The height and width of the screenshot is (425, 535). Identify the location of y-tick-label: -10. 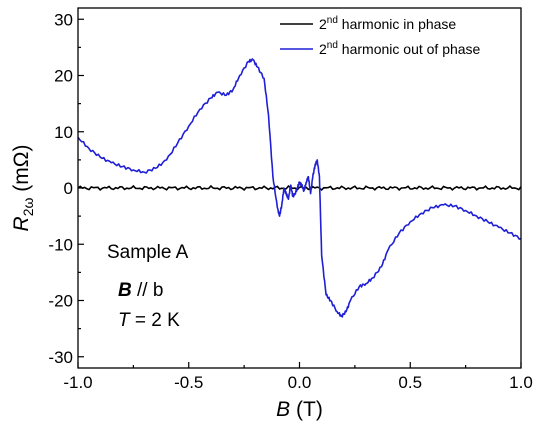
(60, 244).